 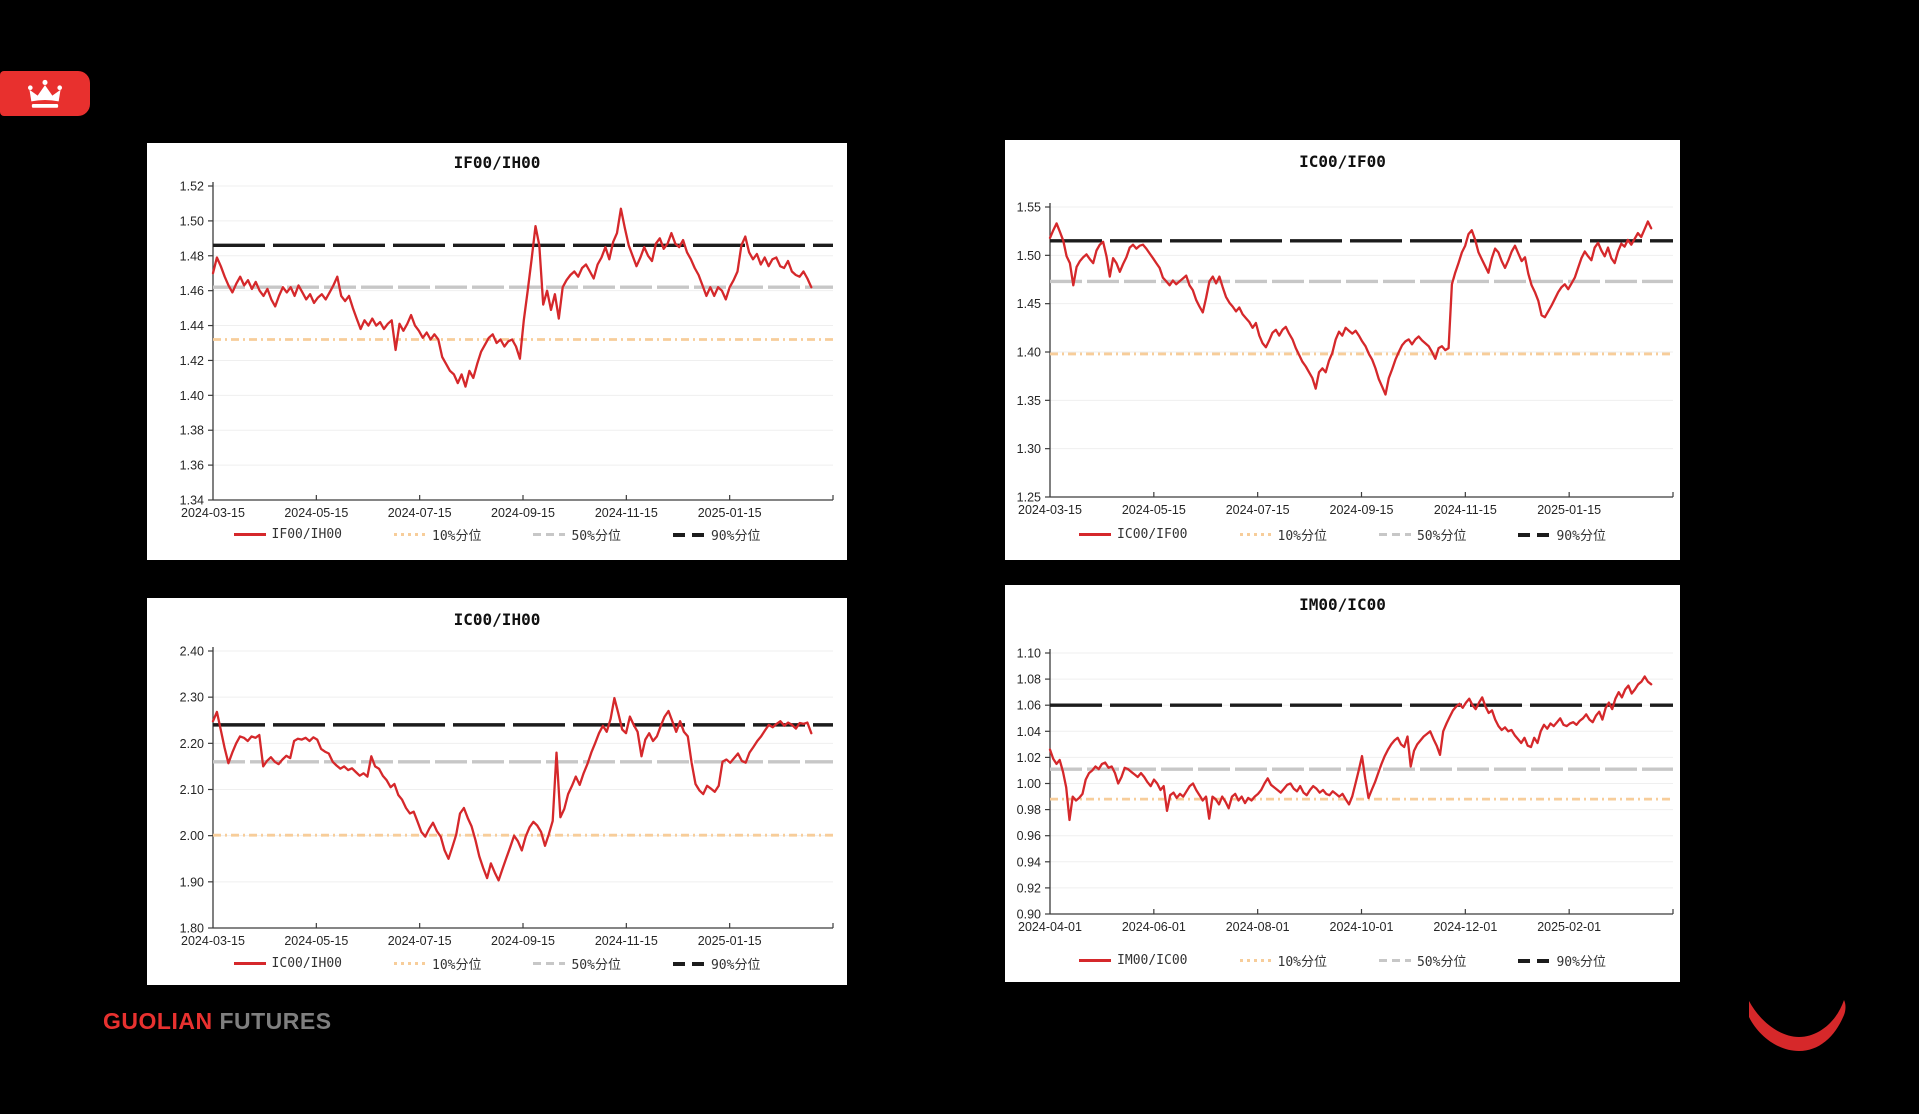 I want to click on svg-text: 1.52, so click(x=192, y=187).